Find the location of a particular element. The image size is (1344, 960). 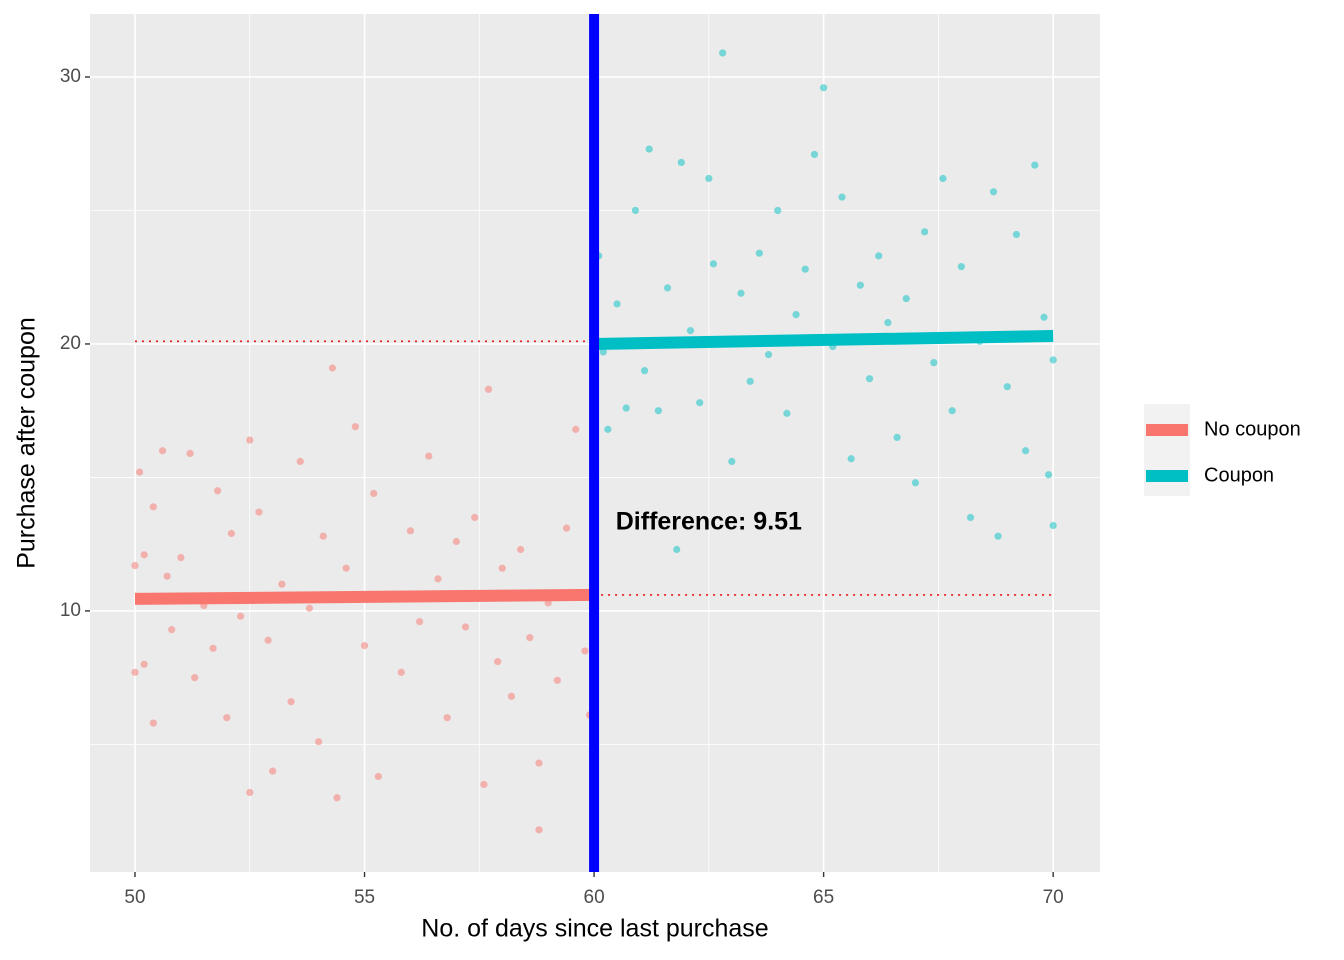

y-tick-label: 20 is located at coordinates (70, 343).